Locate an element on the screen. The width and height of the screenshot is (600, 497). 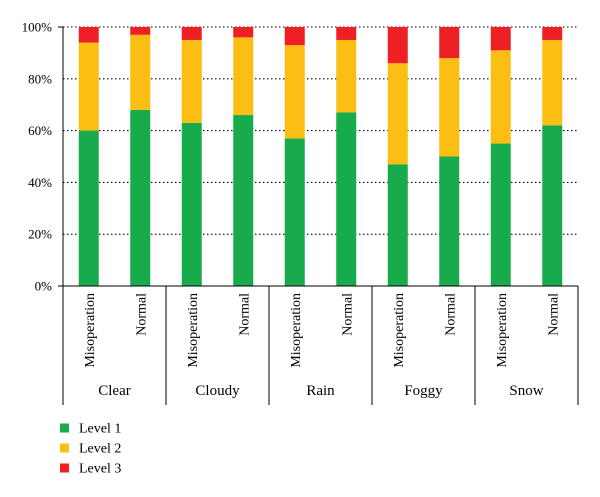
legend-label: Level 2 is located at coordinates (100, 449).